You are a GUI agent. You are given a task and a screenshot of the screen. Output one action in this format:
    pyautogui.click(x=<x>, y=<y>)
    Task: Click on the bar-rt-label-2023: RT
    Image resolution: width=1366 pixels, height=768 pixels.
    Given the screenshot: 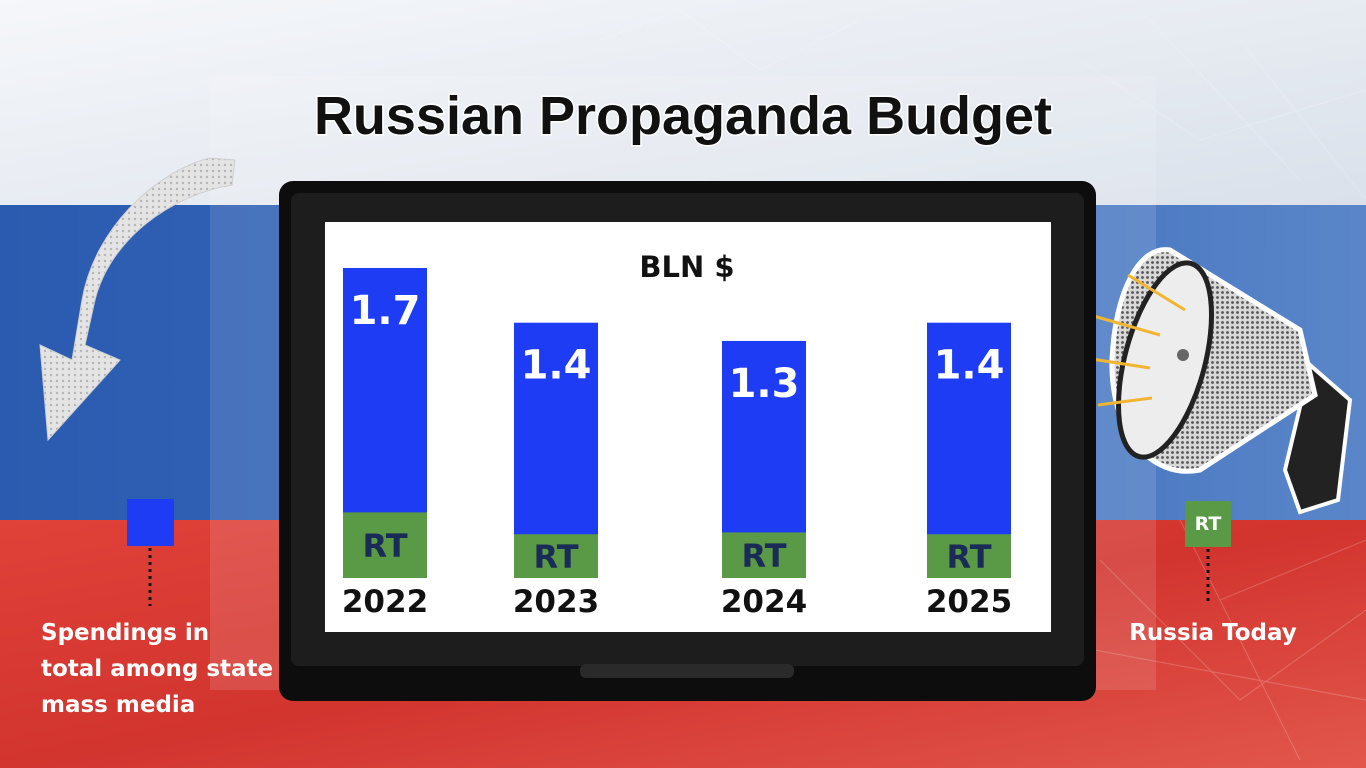 What is the action you would take?
    pyautogui.click(x=555, y=557)
    